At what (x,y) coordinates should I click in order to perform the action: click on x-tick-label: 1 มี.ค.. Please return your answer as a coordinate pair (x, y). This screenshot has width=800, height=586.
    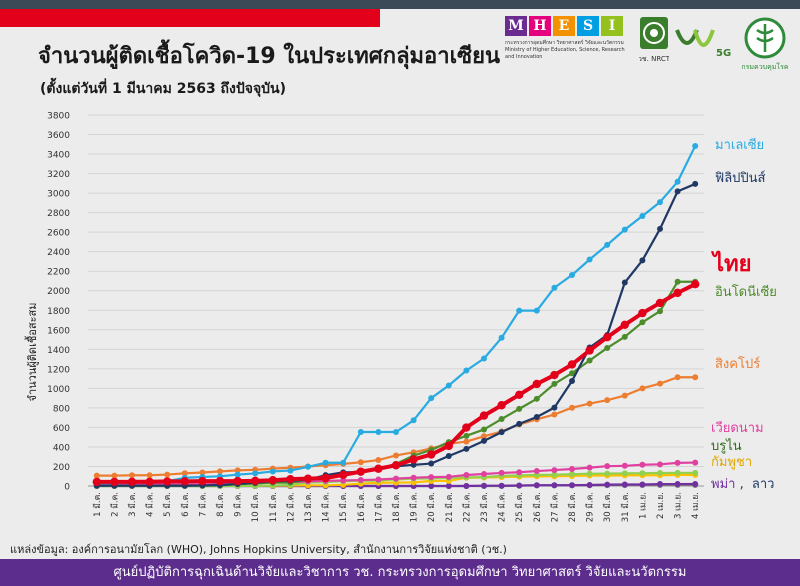
    Looking at the image, I should click on (97, 504).